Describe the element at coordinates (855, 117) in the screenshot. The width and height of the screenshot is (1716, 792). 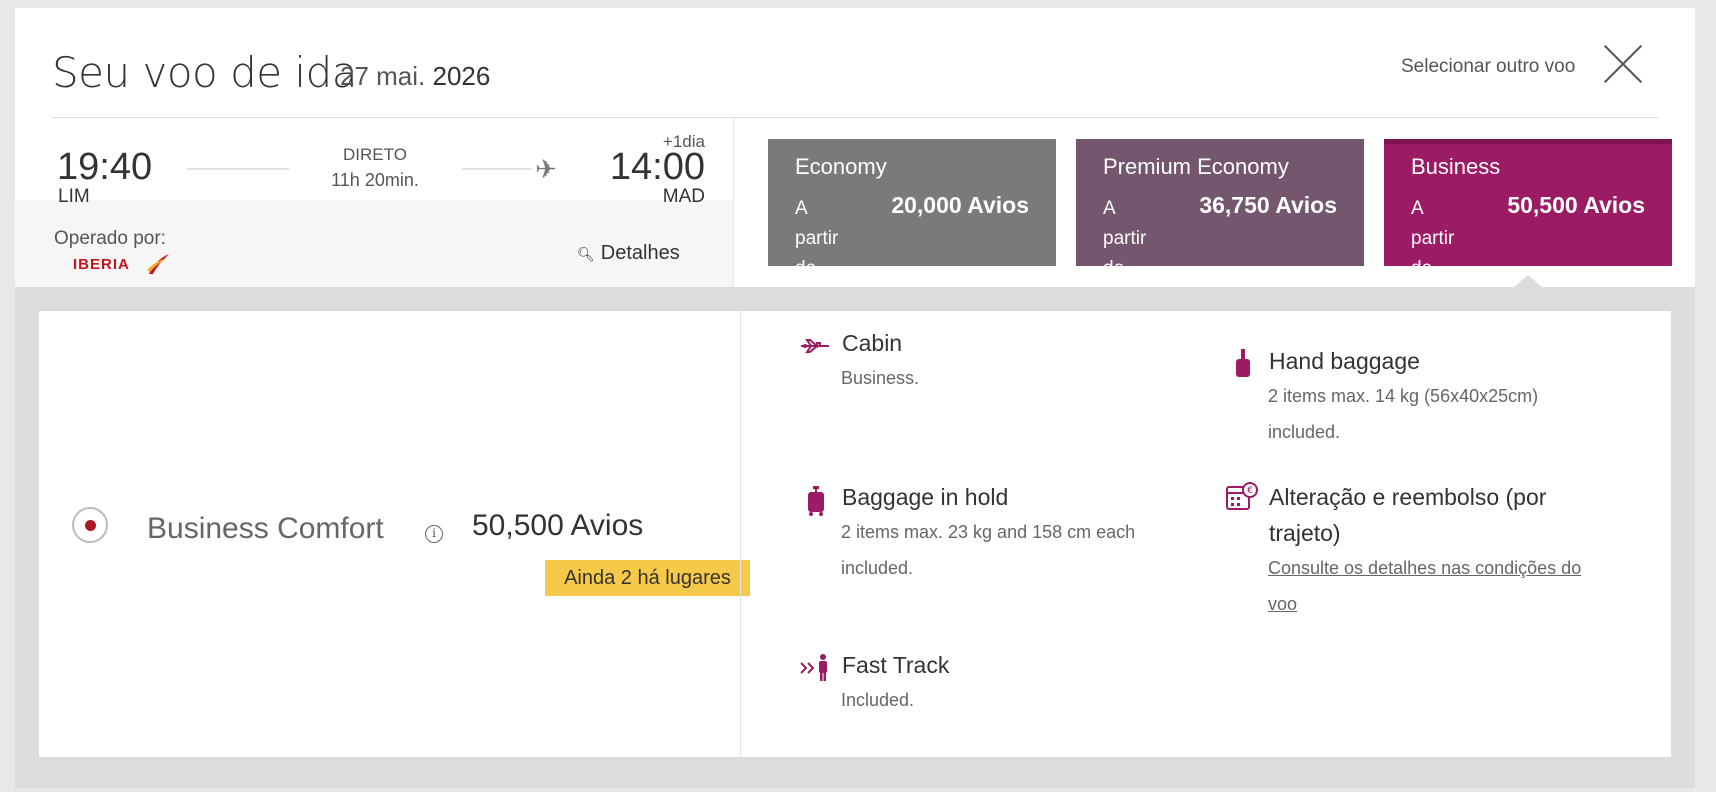
I see `header-divider` at that location.